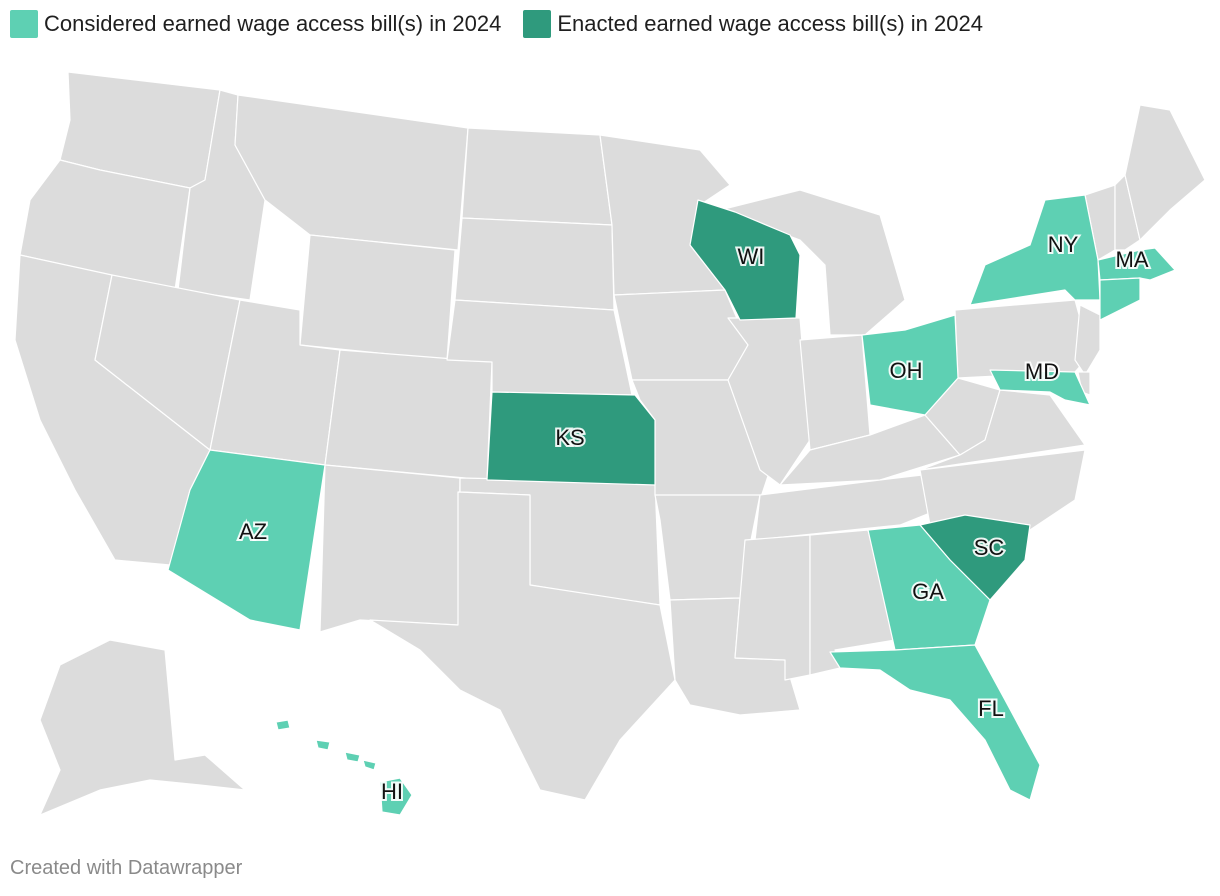 This screenshot has height=896, width=1220. What do you see at coordinates (1042, 371) in the screenshot?
I see `state-label-MD: MD` at bounding box center [1042, 371].